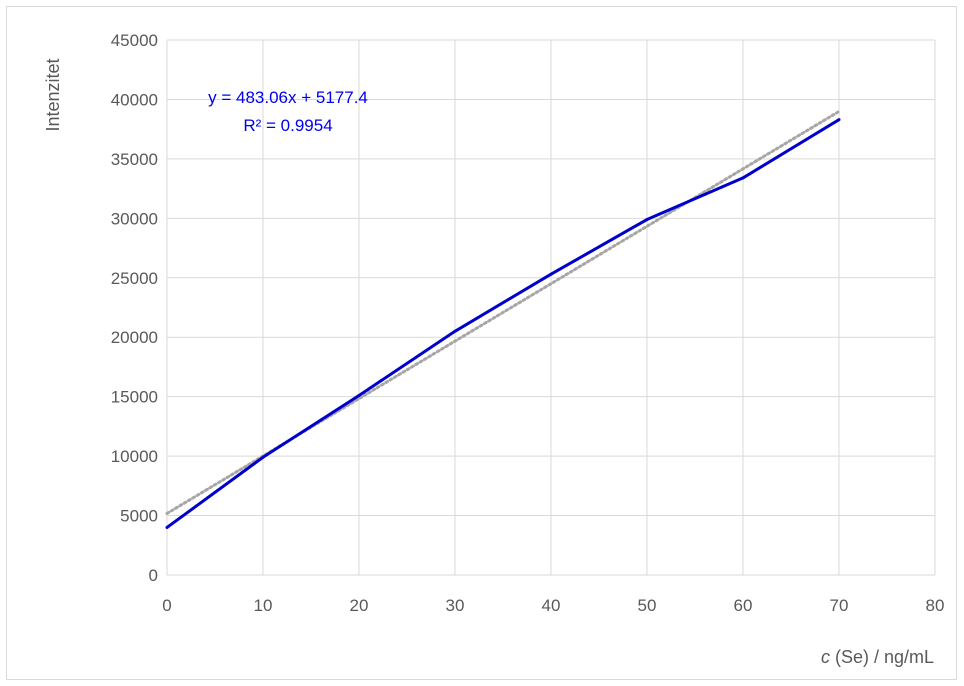 Image resolution: width=964 pixels, height=686 pixels. I want to click on y-tick-label: 5000, so click(139, 516).